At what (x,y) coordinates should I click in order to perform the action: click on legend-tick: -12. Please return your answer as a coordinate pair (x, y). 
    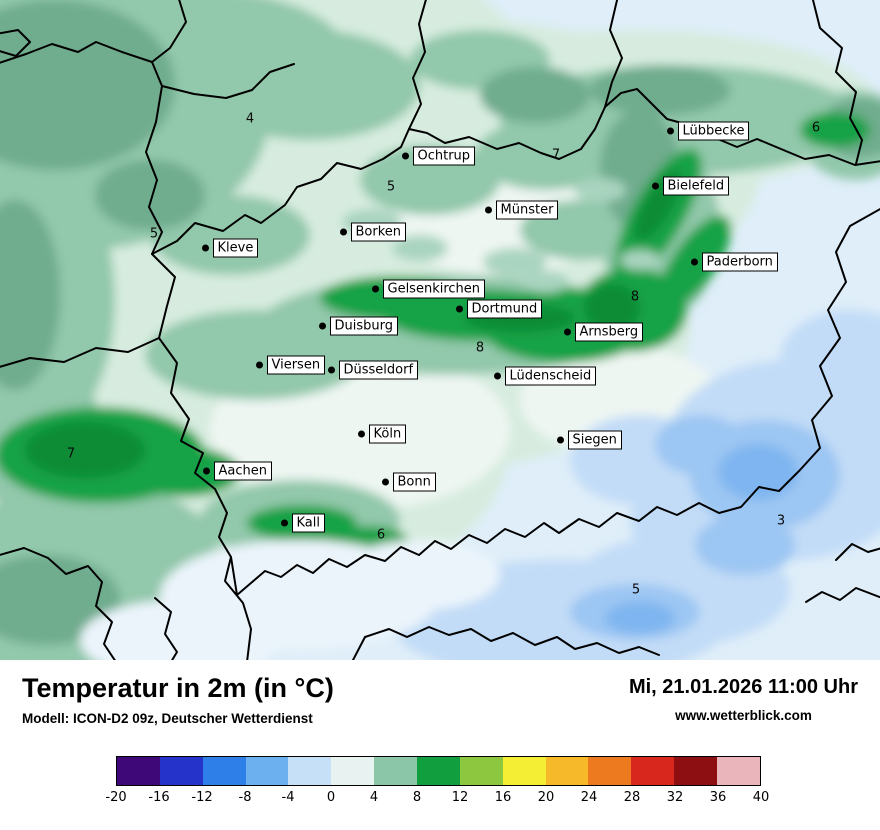
    Looking at the image, I should click on (202, 797).